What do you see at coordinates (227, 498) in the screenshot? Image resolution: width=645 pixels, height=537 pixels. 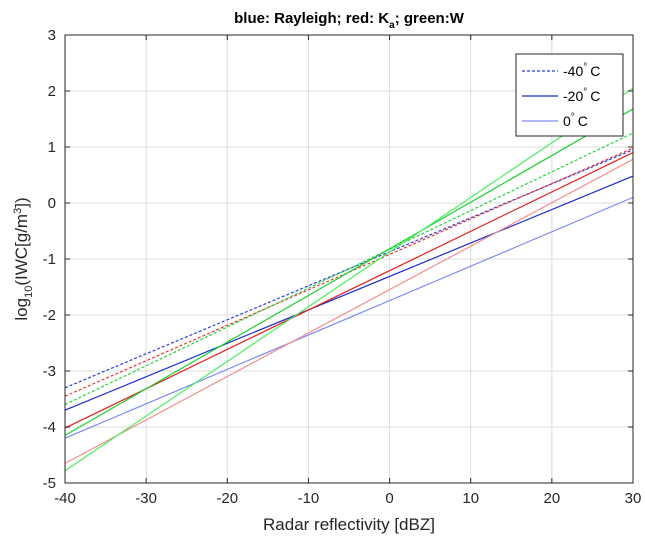 I see `x-tick-label: -20` at bounding box center [227, 498].